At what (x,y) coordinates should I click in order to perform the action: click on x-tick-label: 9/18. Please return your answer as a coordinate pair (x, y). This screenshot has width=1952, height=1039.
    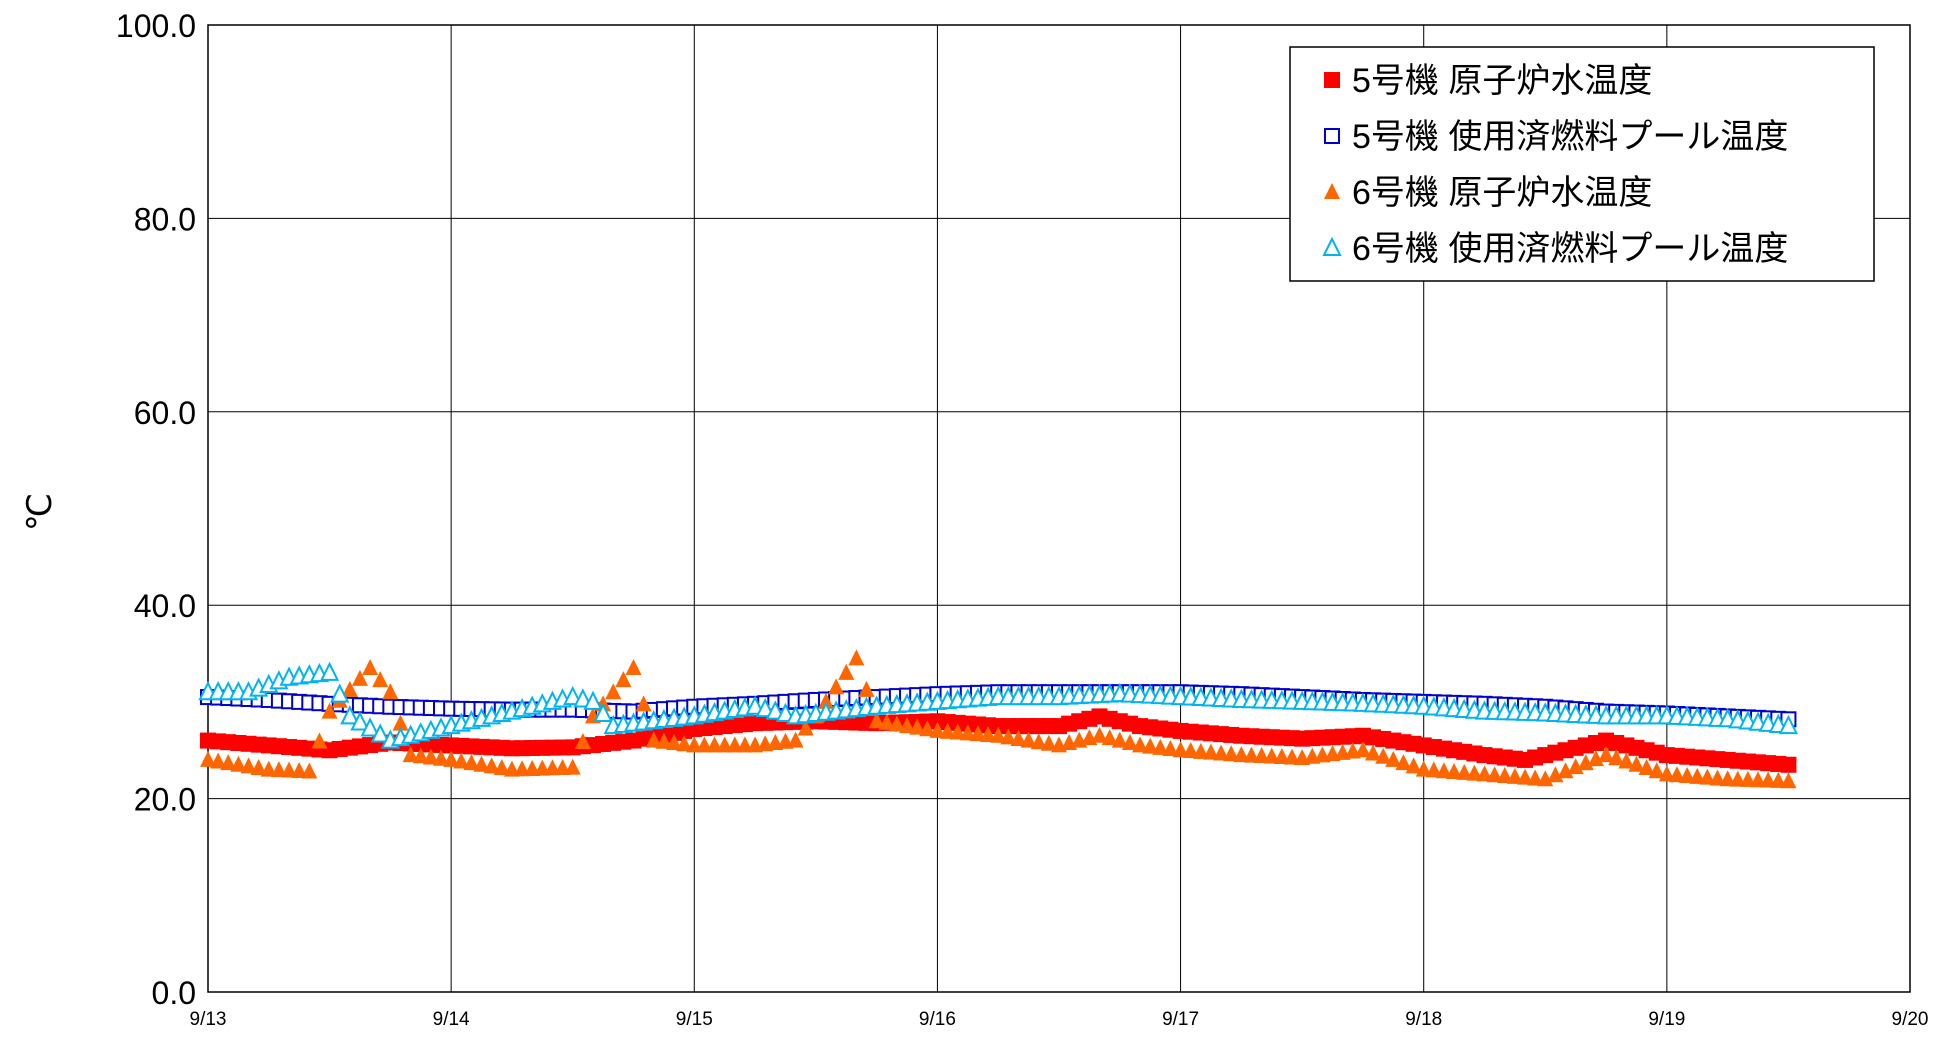
    Looking at the image, I should click on (1423, 1019).